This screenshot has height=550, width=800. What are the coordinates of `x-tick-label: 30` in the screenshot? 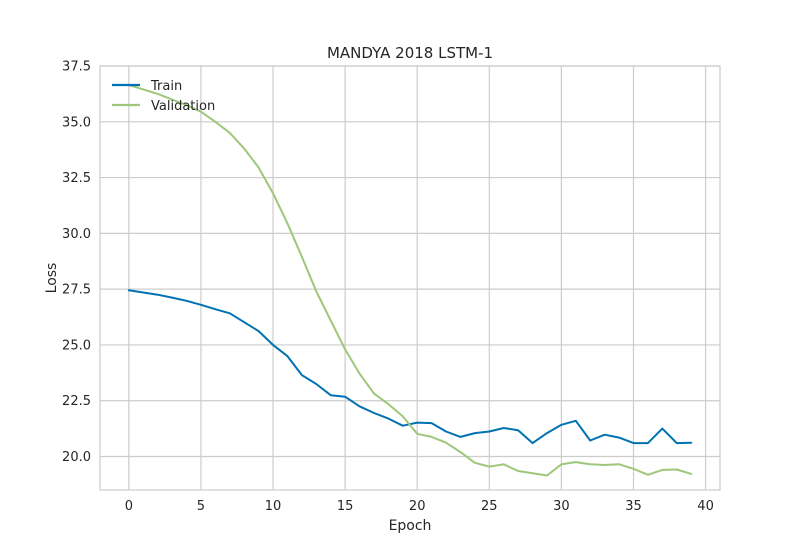 It's located at (561, 506).